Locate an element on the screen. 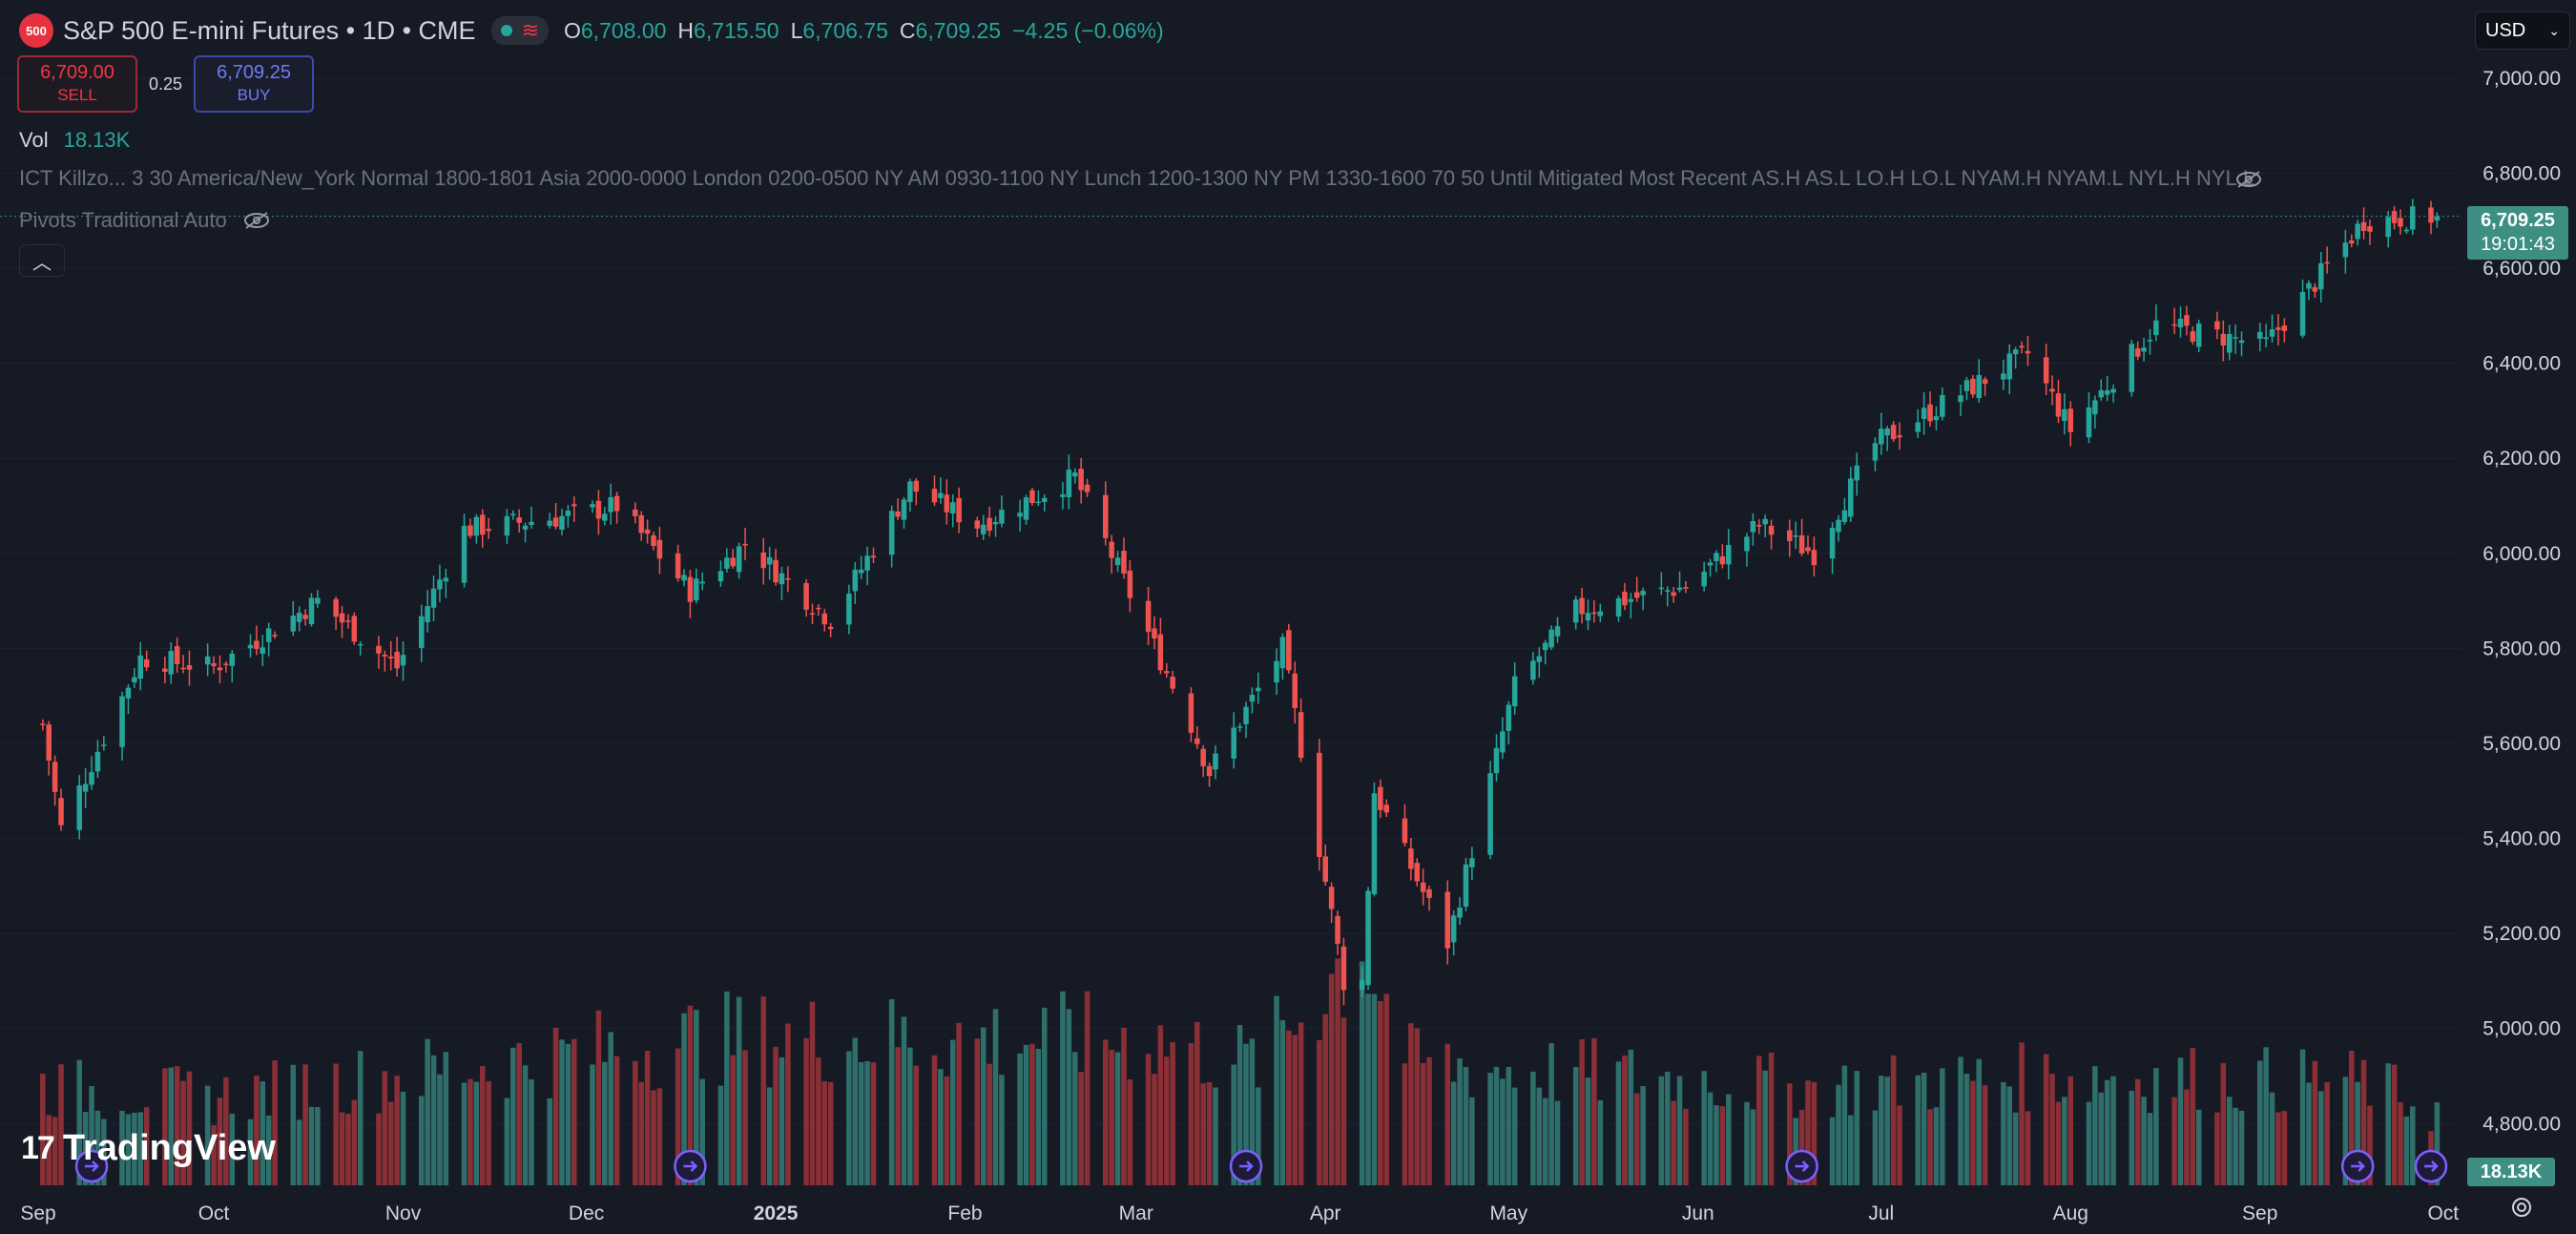 The width and height of the screenshot is (2576, 1234). currency-select: USD ⌄ is located at coordinates (2522, 30).